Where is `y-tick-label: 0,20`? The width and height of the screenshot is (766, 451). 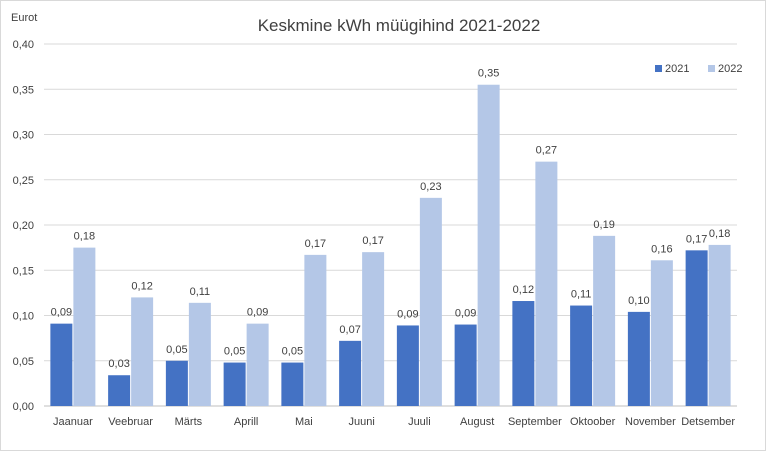
y-tick-label: 0,20 is located at coordinates (23, 226).